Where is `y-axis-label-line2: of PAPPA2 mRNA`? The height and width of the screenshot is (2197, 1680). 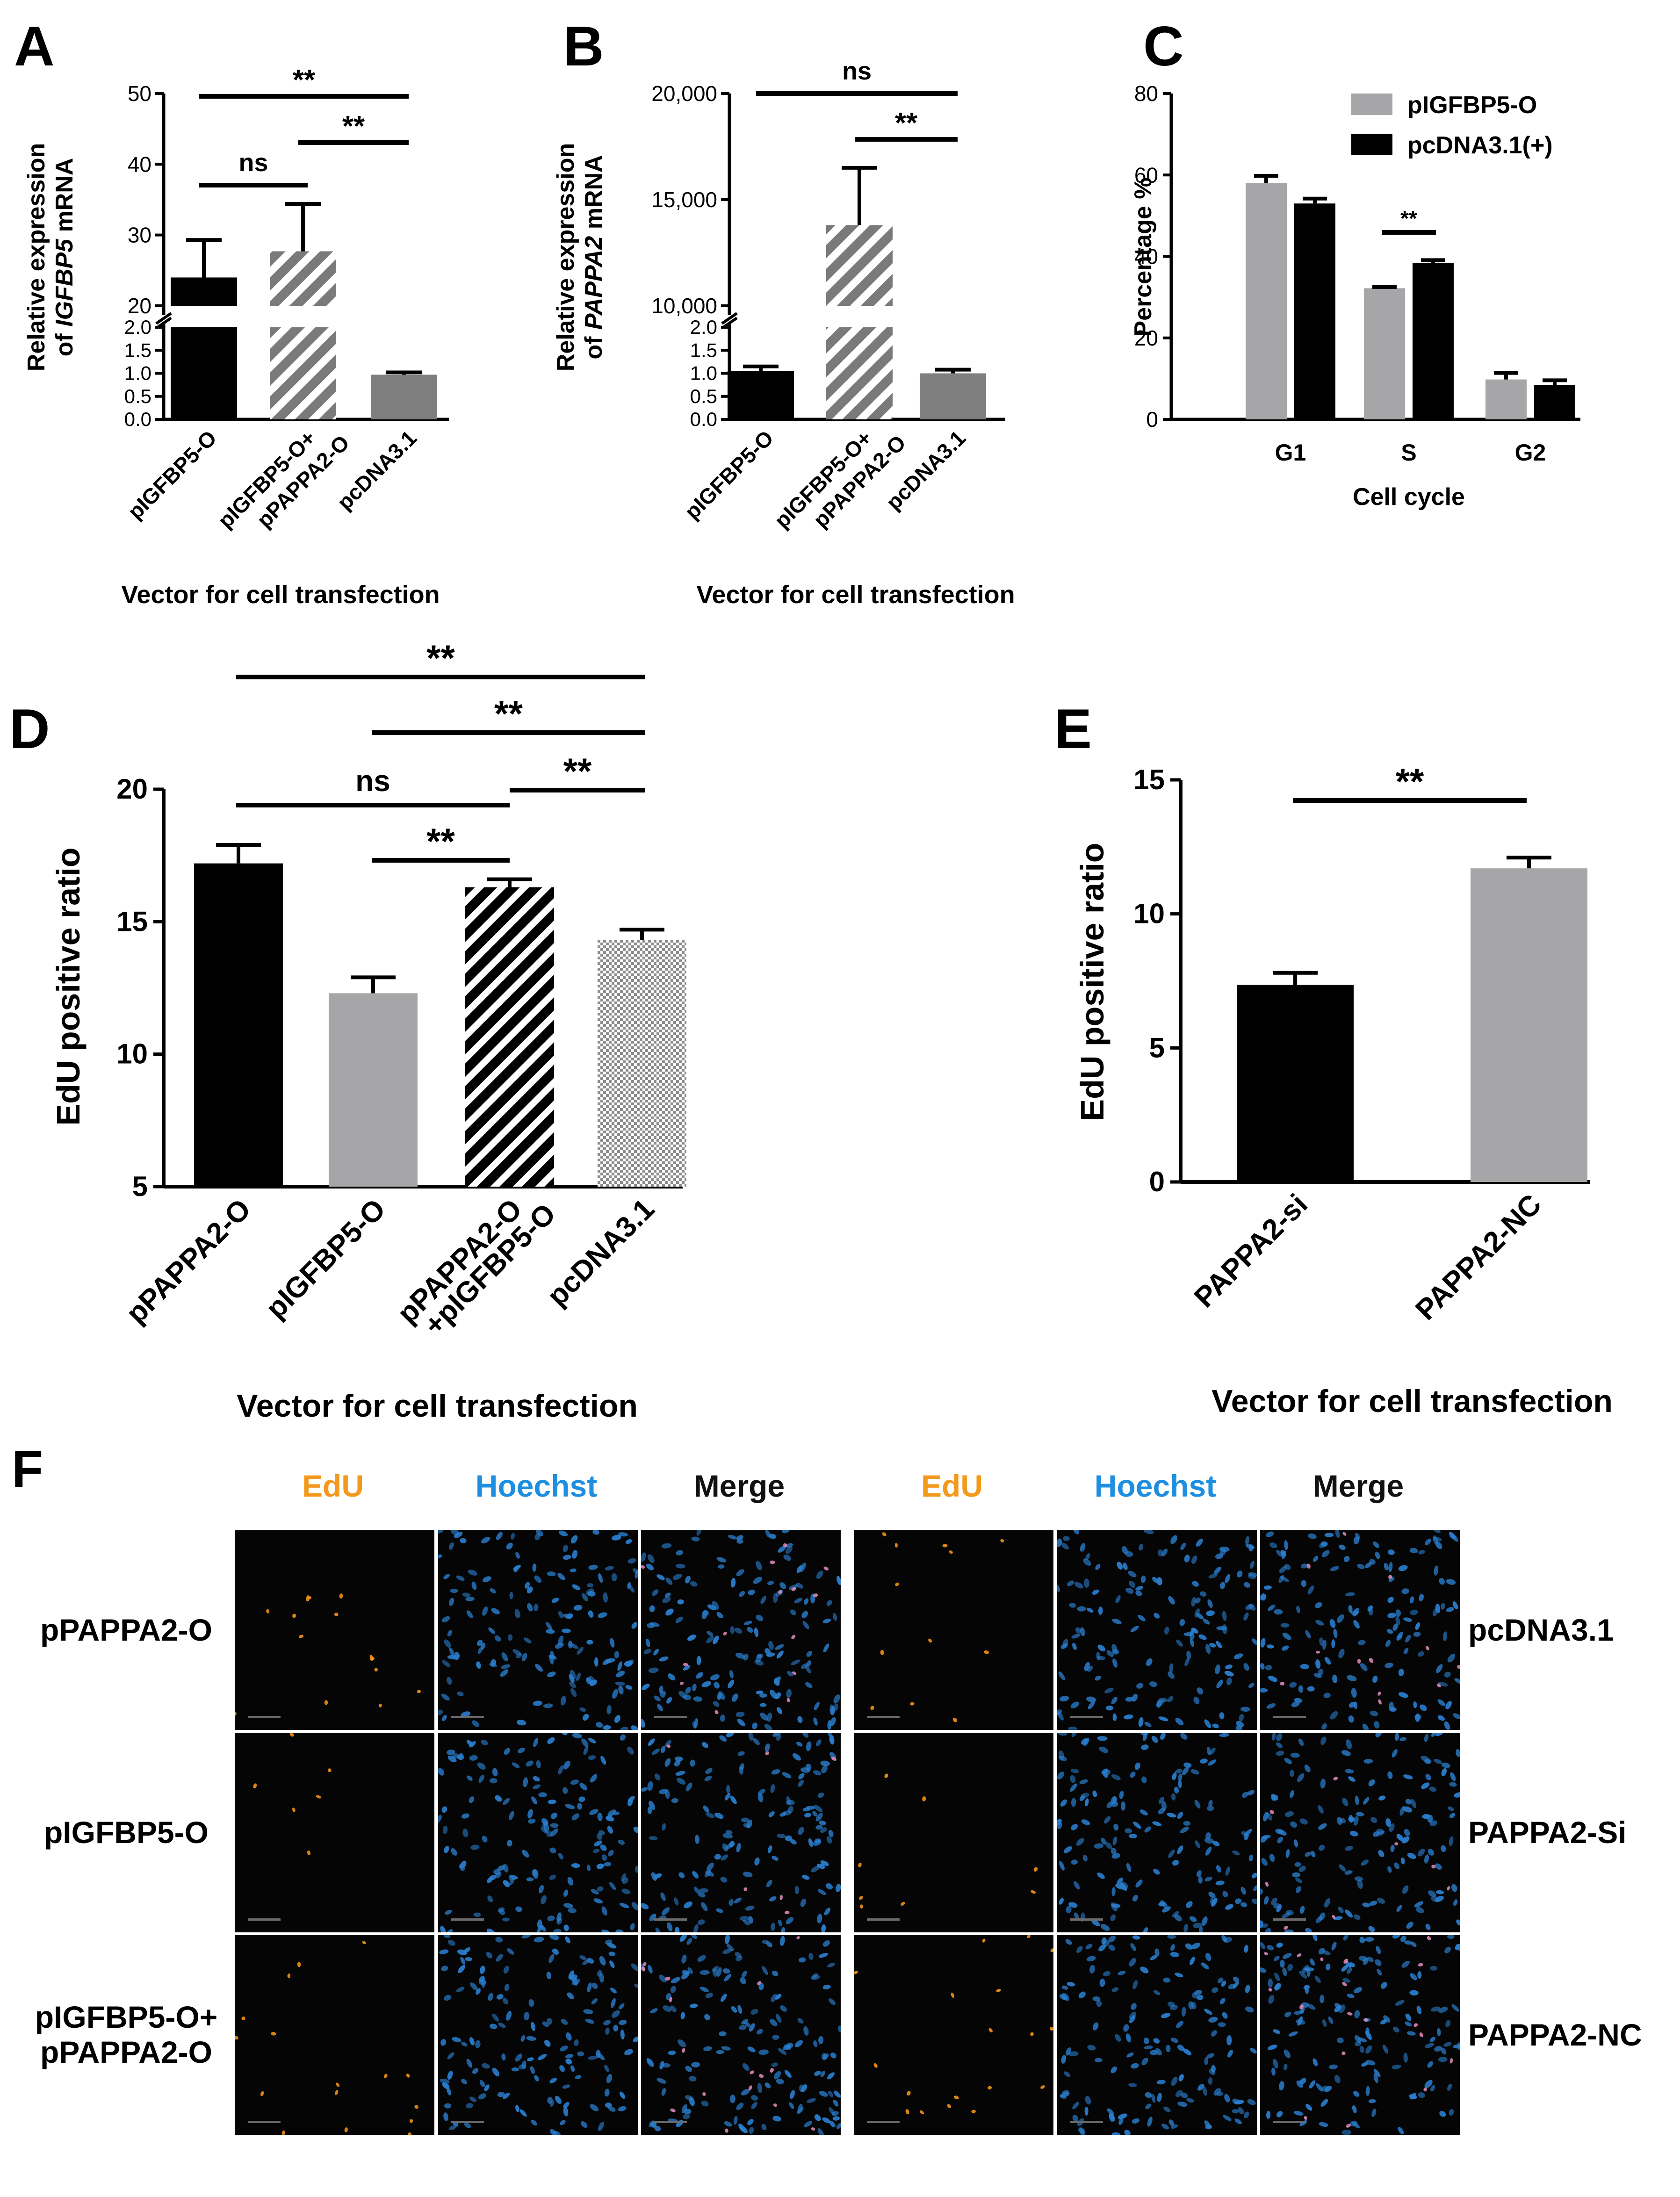 y-axis-label-line2: of PAPPA2 mRNA is located at coordinates (593, 257).